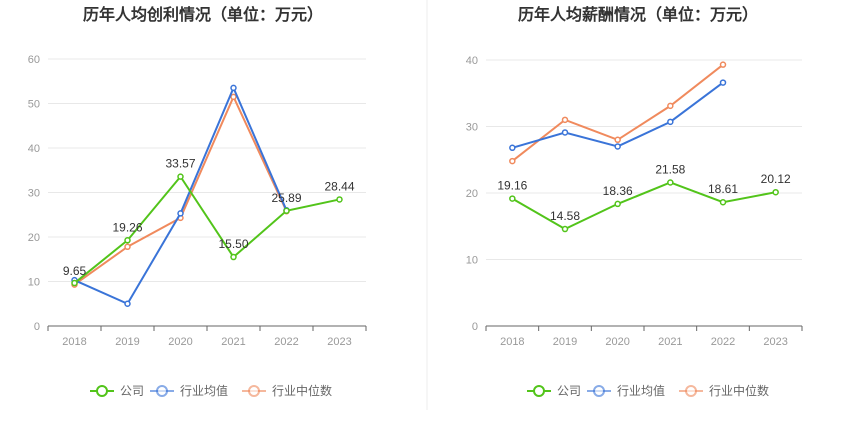 The height and width of the screenshot is (437, 850). I want to click on chart-title: 历年人均薪酬情况（单位：万元）, so click(638, 14).